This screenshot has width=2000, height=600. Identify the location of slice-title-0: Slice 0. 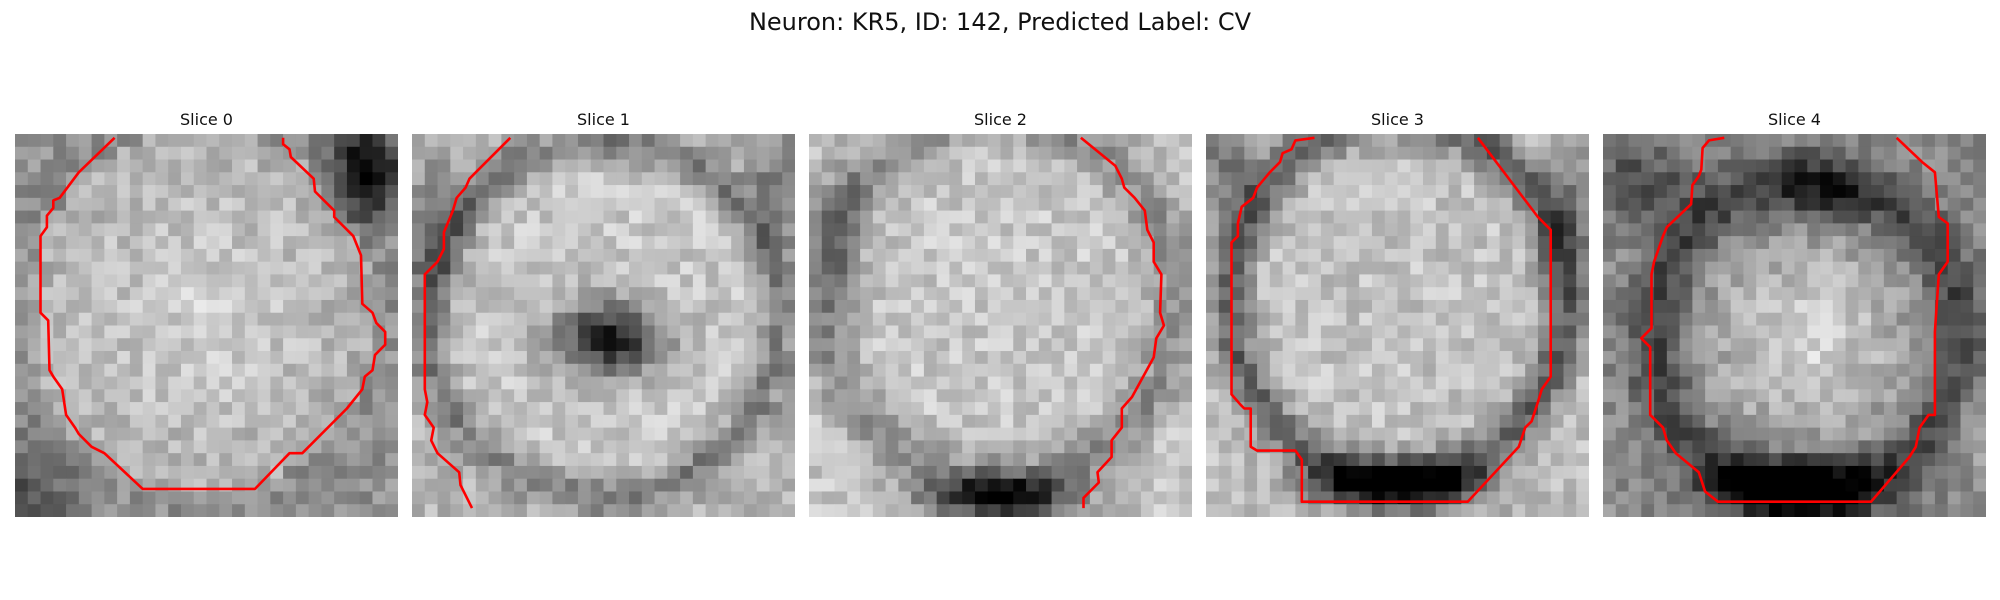
(206, 119).